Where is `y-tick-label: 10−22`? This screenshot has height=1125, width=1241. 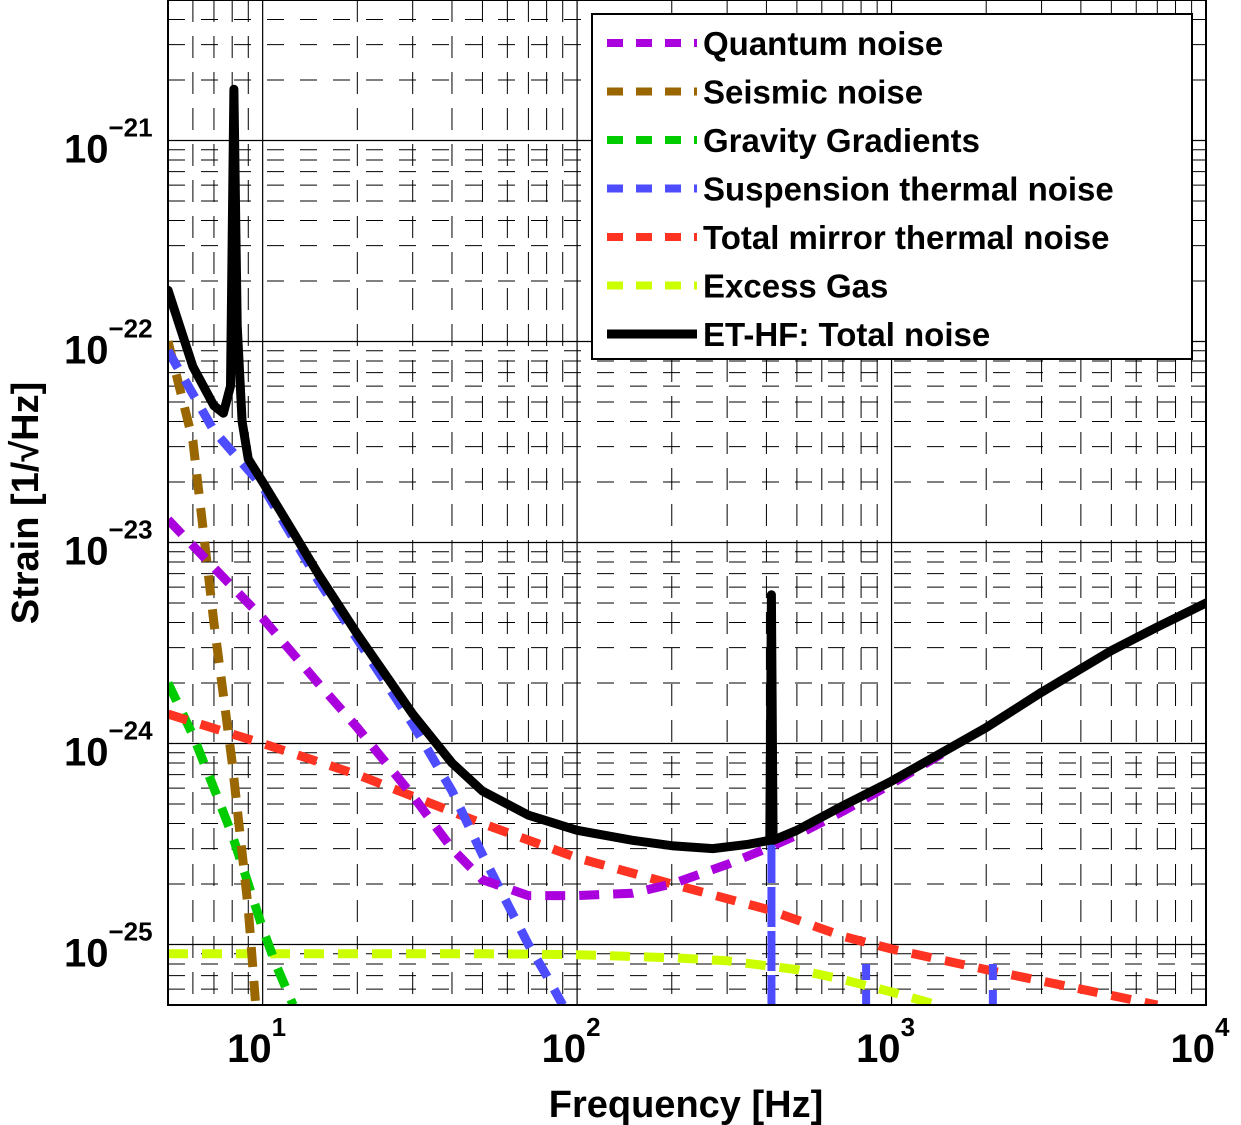
y-tick-label: 10−22 is located at coordinates (108, 342).